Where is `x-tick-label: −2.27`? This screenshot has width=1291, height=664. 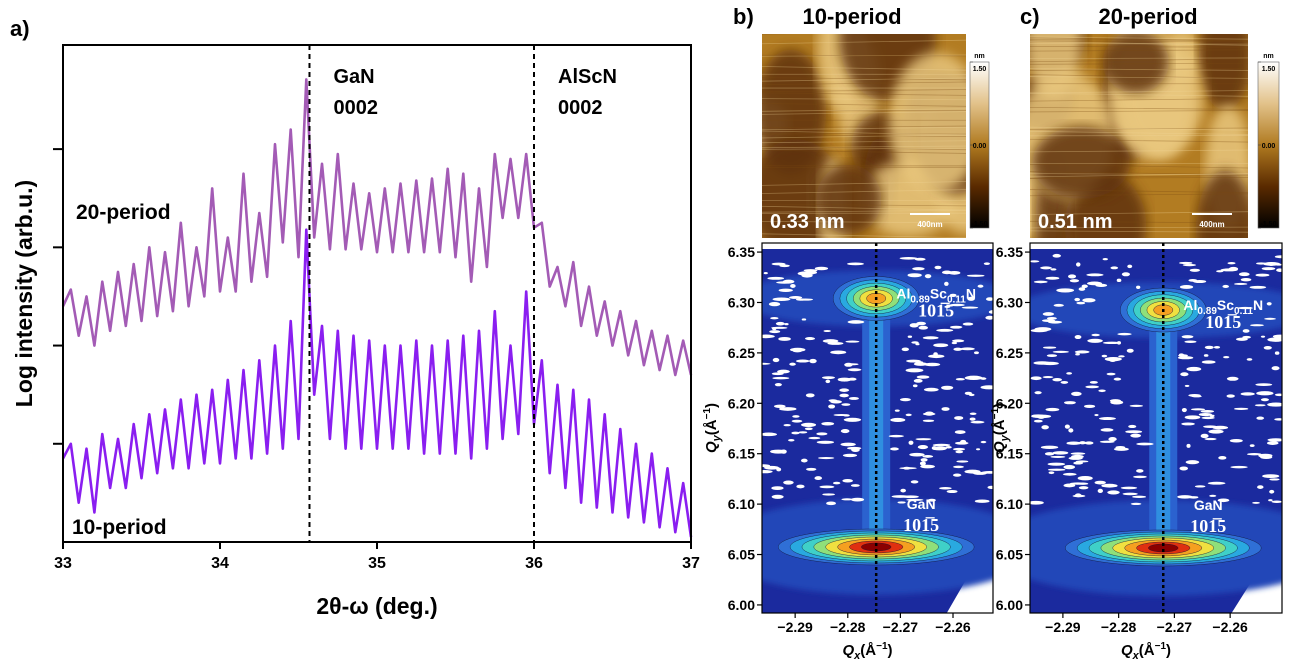
x-tick-label: −2.27 is located at coordinates (901, 627).